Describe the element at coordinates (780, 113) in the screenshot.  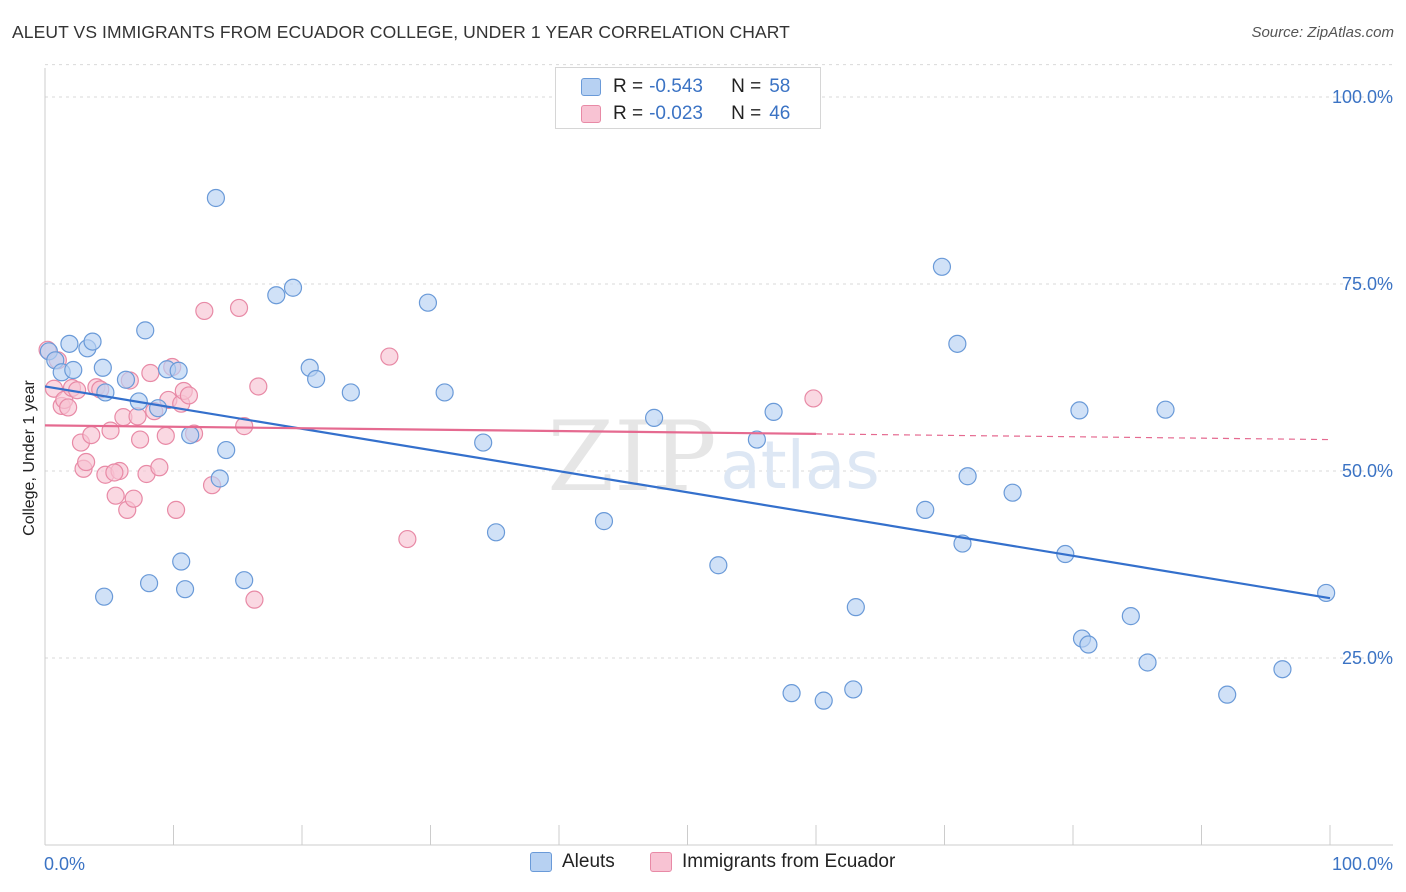
I see `legend-n-value: 46` at that location.